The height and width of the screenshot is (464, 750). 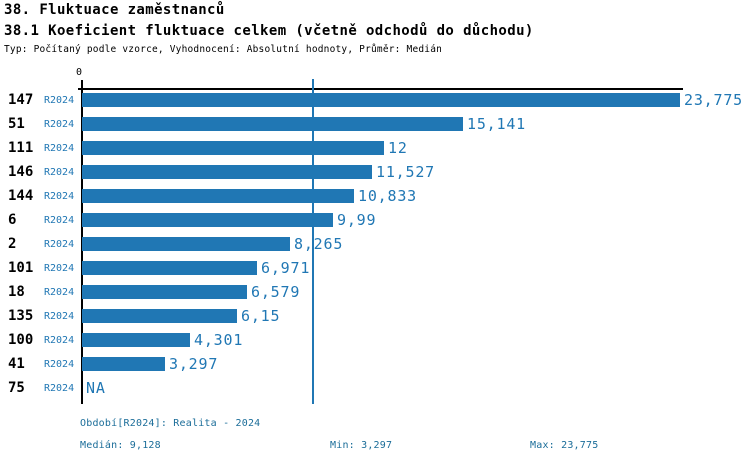 What do you see at coordinates (114, 10) in the screenshot?
I see `report-title: 38. Fluktuace zaměstnanců` at bounding box center [114, 10].